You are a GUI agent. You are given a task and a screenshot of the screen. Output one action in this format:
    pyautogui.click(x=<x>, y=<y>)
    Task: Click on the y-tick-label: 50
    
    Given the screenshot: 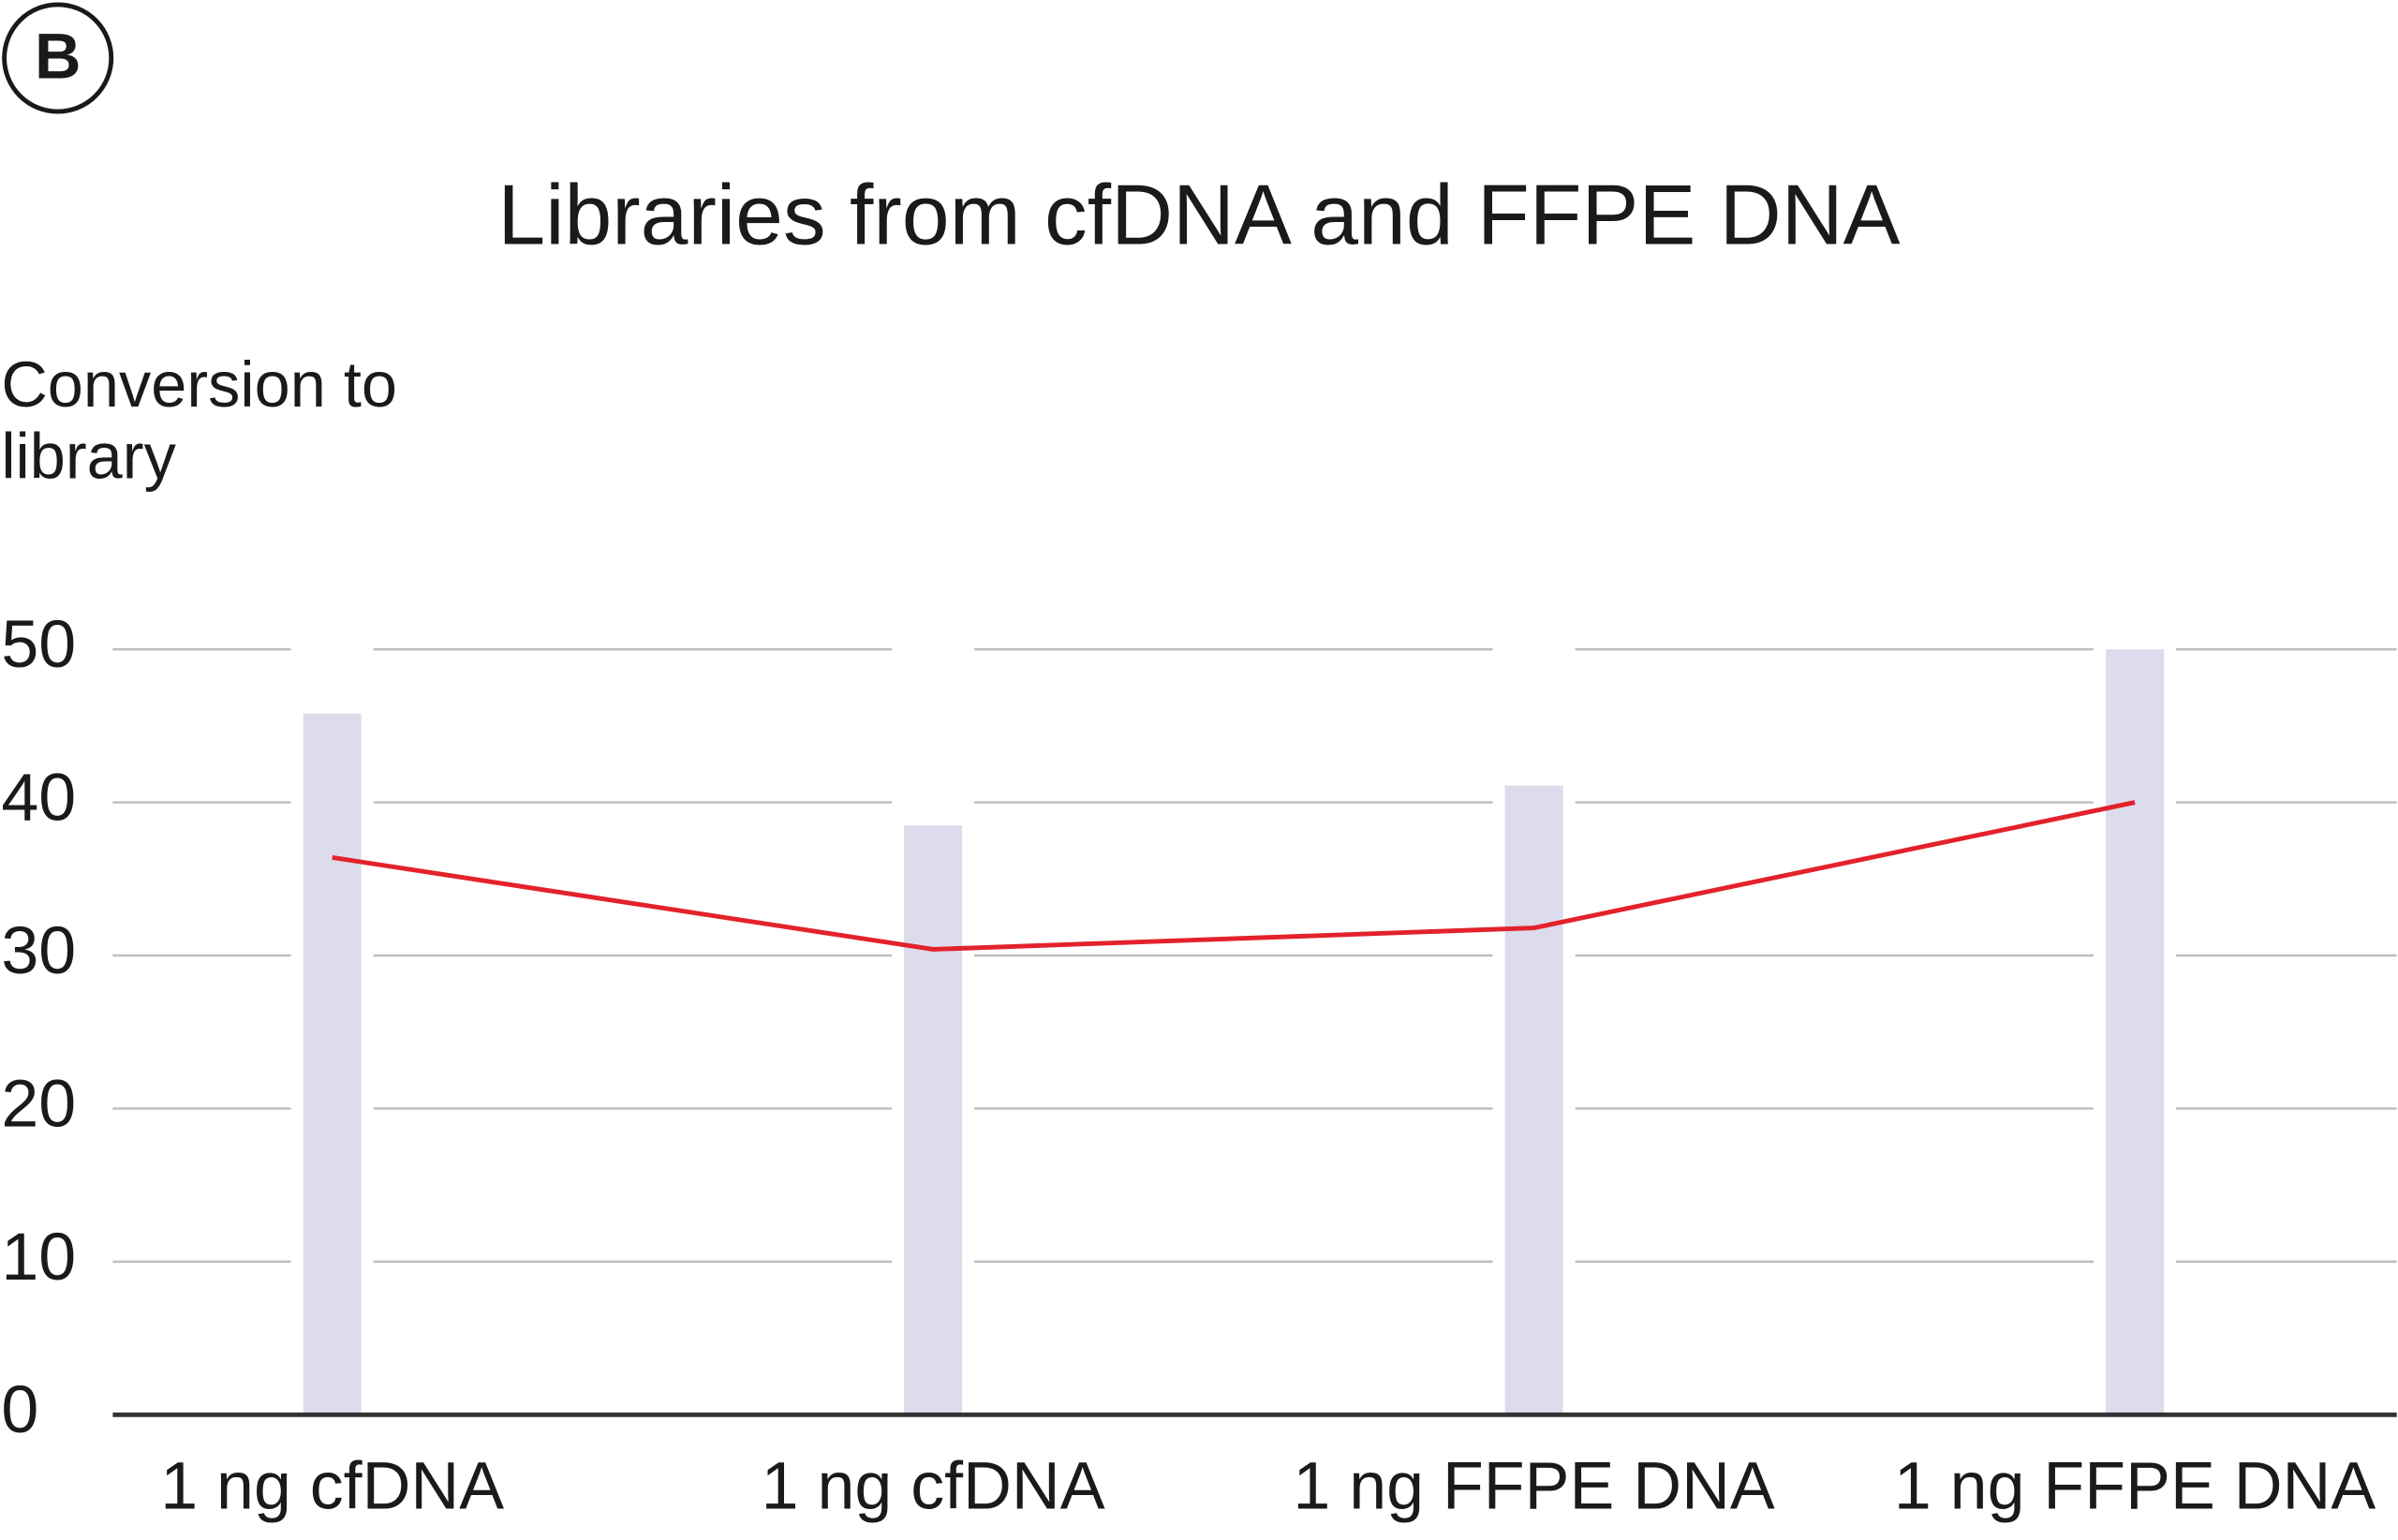 What is the action you would take?
    pyautogui.click(x=38, y=644)
    